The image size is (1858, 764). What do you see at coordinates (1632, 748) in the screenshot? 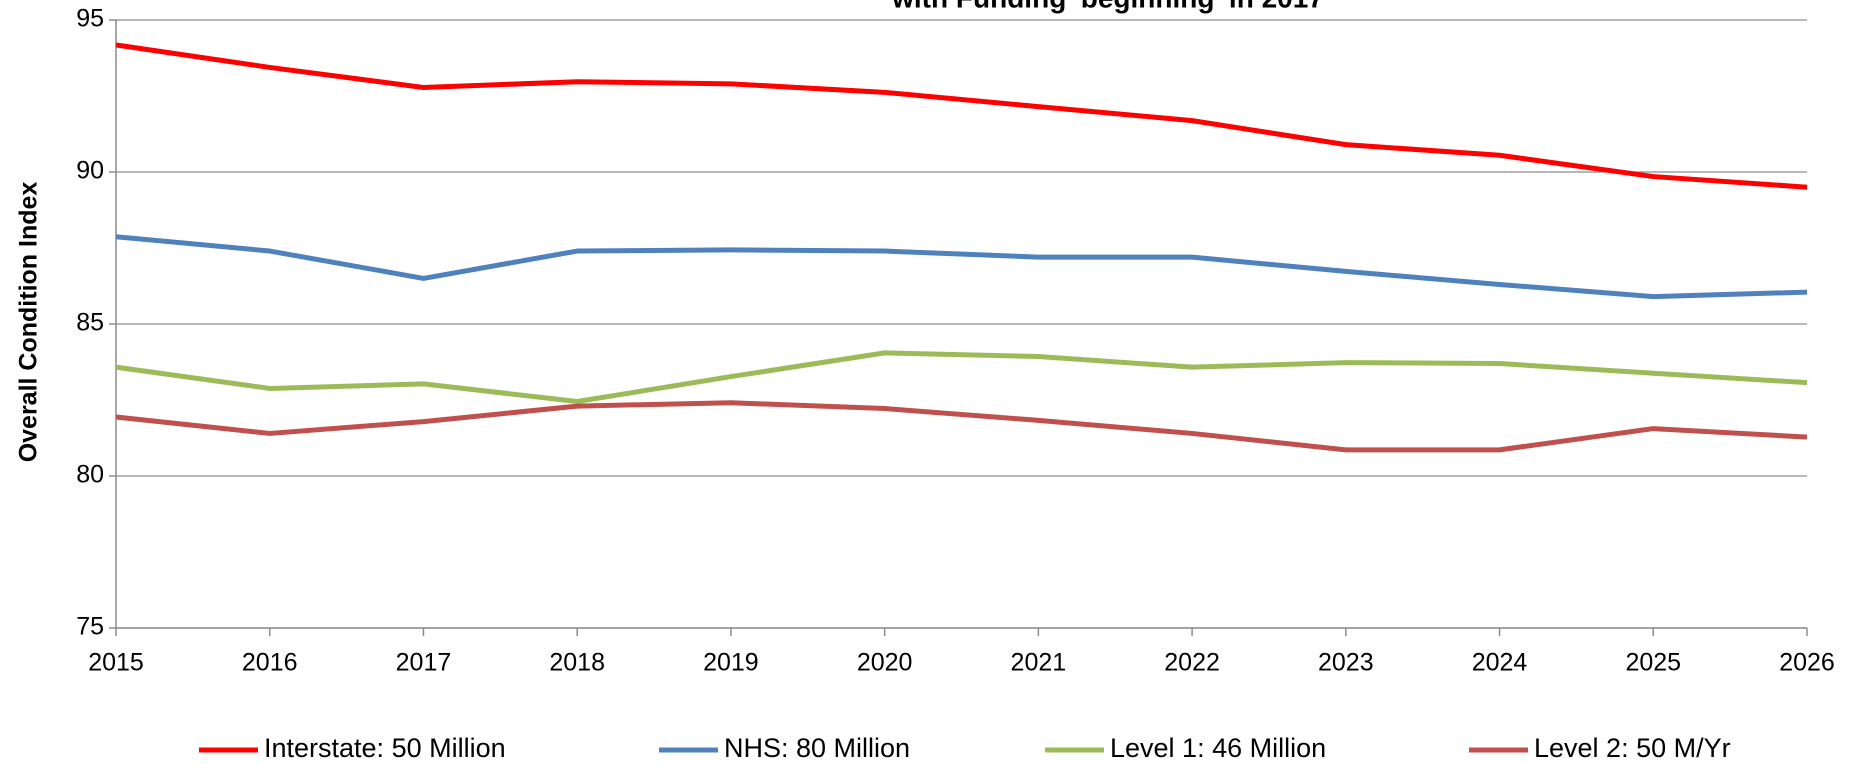
I see `legend-label: Level 2: 50 M/Yr` at bounding box center [1632, 748].